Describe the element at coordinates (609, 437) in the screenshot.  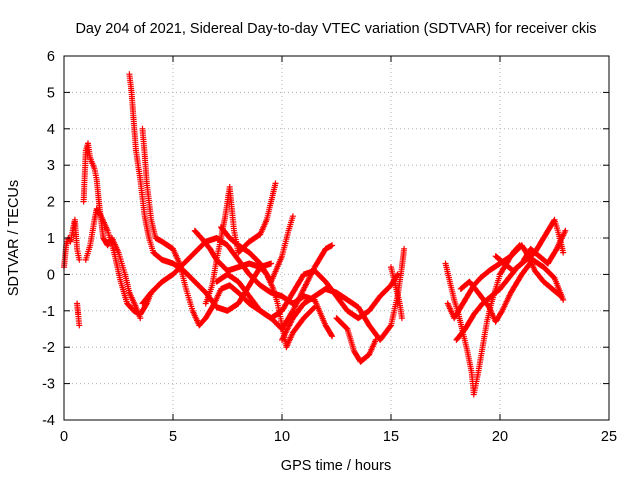
I see `x-tick-label: 25` at that location.